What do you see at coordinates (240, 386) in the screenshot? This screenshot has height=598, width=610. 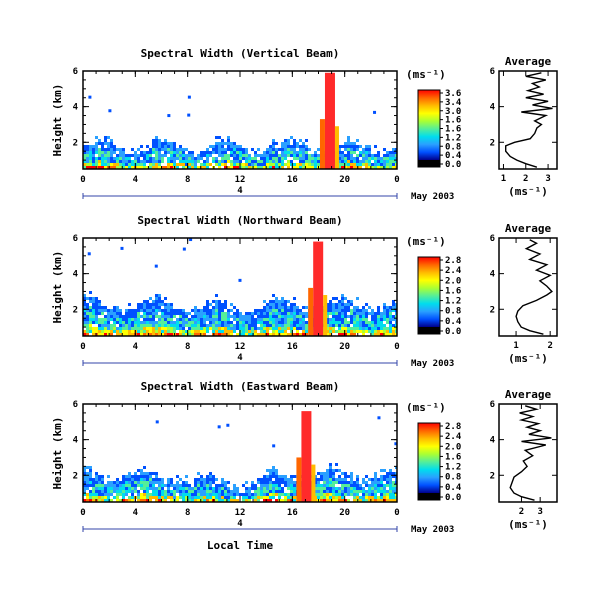 I see `plot-title: Spectral Width (Eastward Beam)` at bounding box center [240, 386].